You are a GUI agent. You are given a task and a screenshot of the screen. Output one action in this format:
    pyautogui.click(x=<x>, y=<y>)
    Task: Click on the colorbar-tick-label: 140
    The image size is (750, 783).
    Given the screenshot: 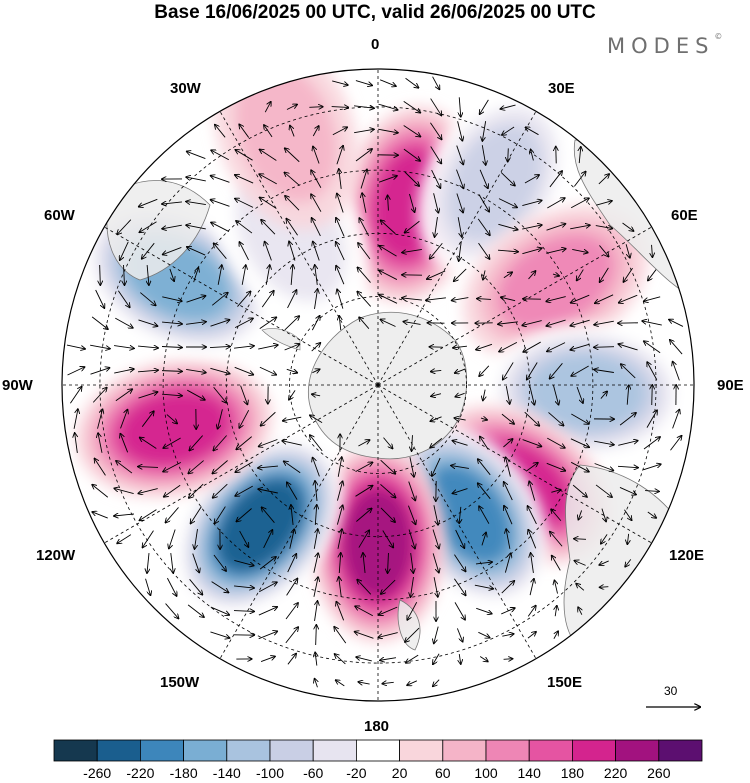 What is the action you would take?
    pyautogui.click(x=529, y=773)
    